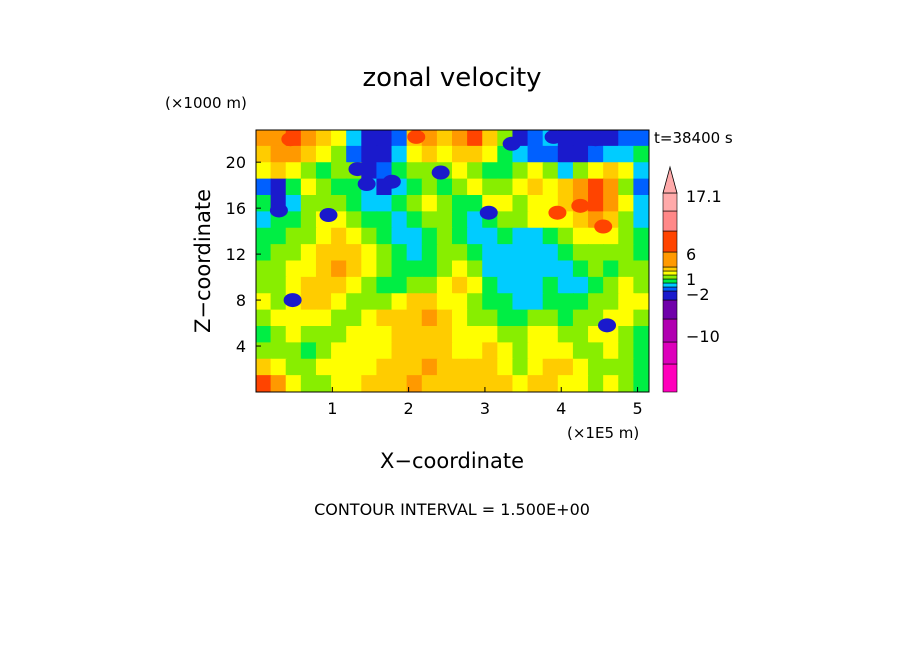 The width and height of the screenshot is (904, 654). I want to click on colorbar-tick-label: 6, so click(691, 254).